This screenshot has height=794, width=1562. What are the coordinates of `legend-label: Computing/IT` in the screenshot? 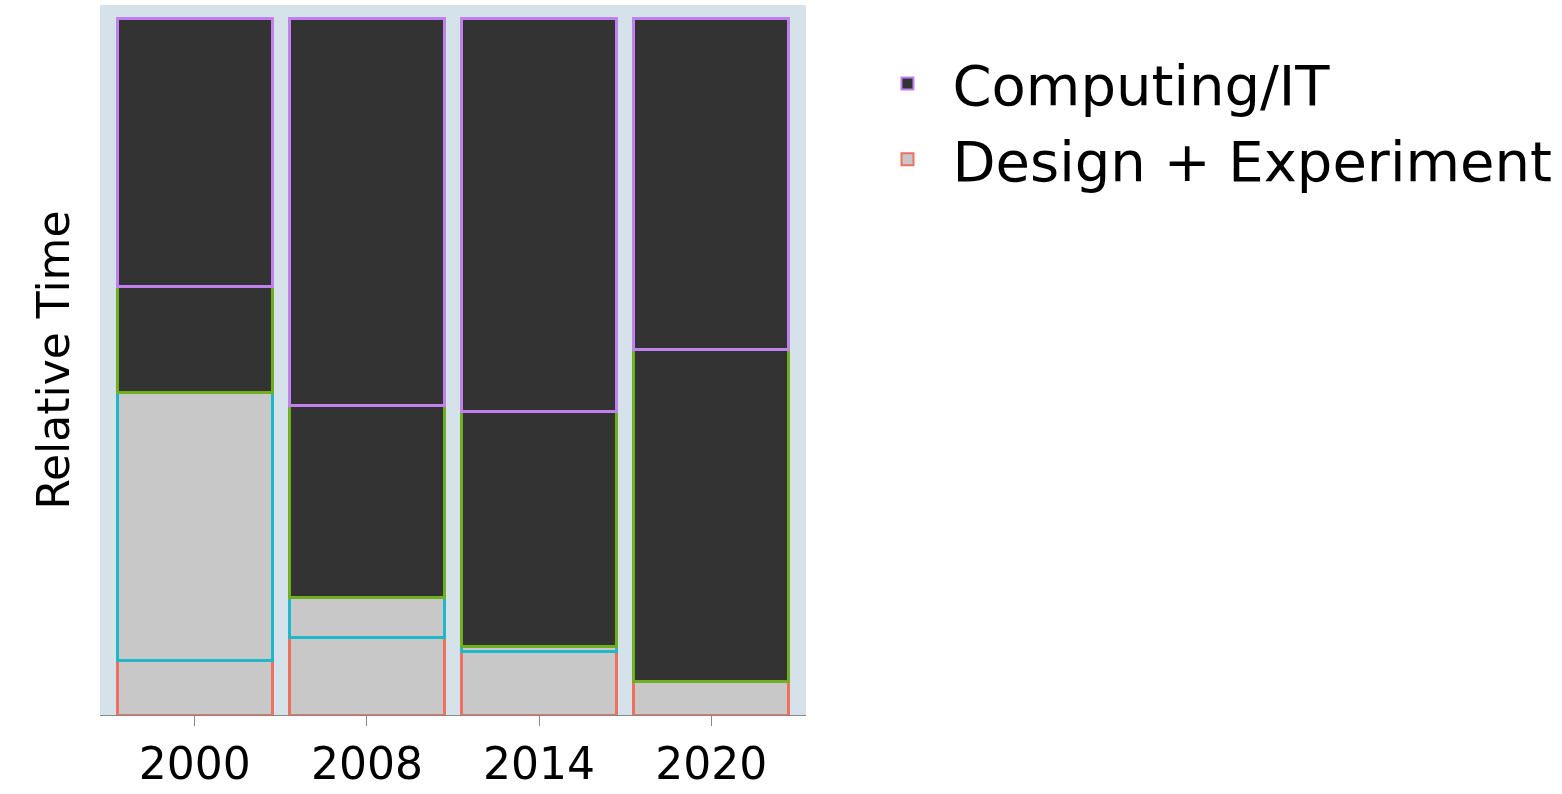 It's located at (1141, 86).